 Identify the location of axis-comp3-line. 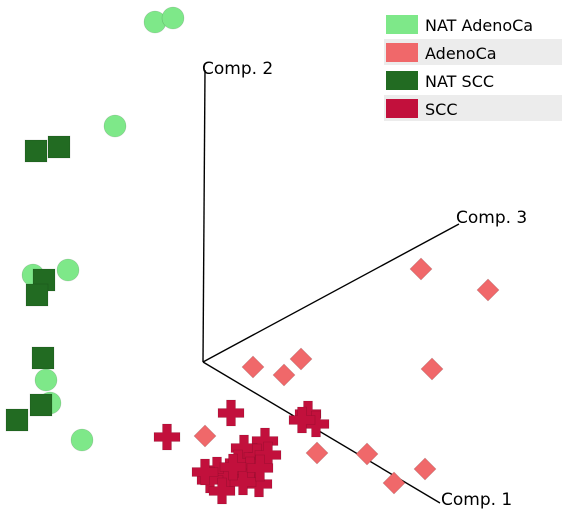
(331, 293).